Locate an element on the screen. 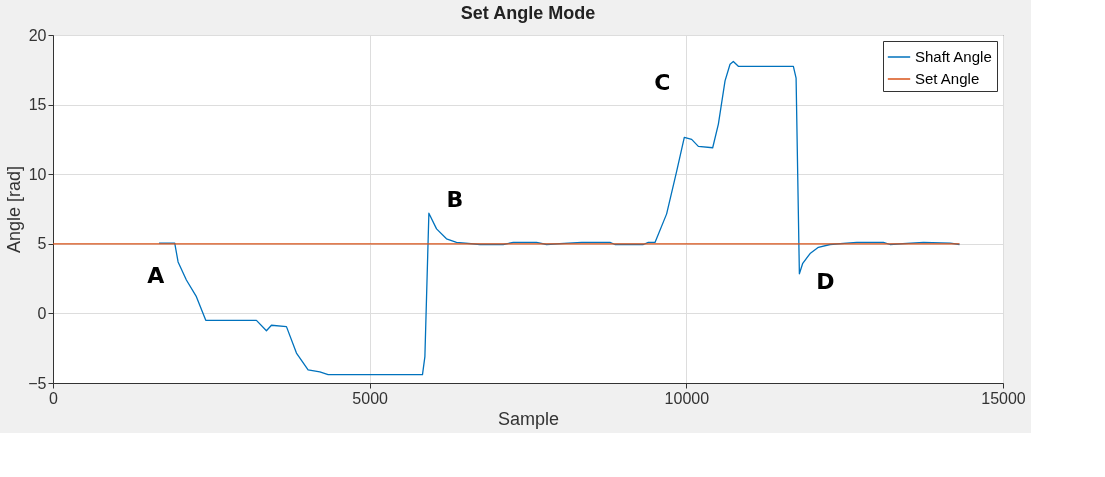  y-tick-label: −5 is located at coordinates (37, 383).